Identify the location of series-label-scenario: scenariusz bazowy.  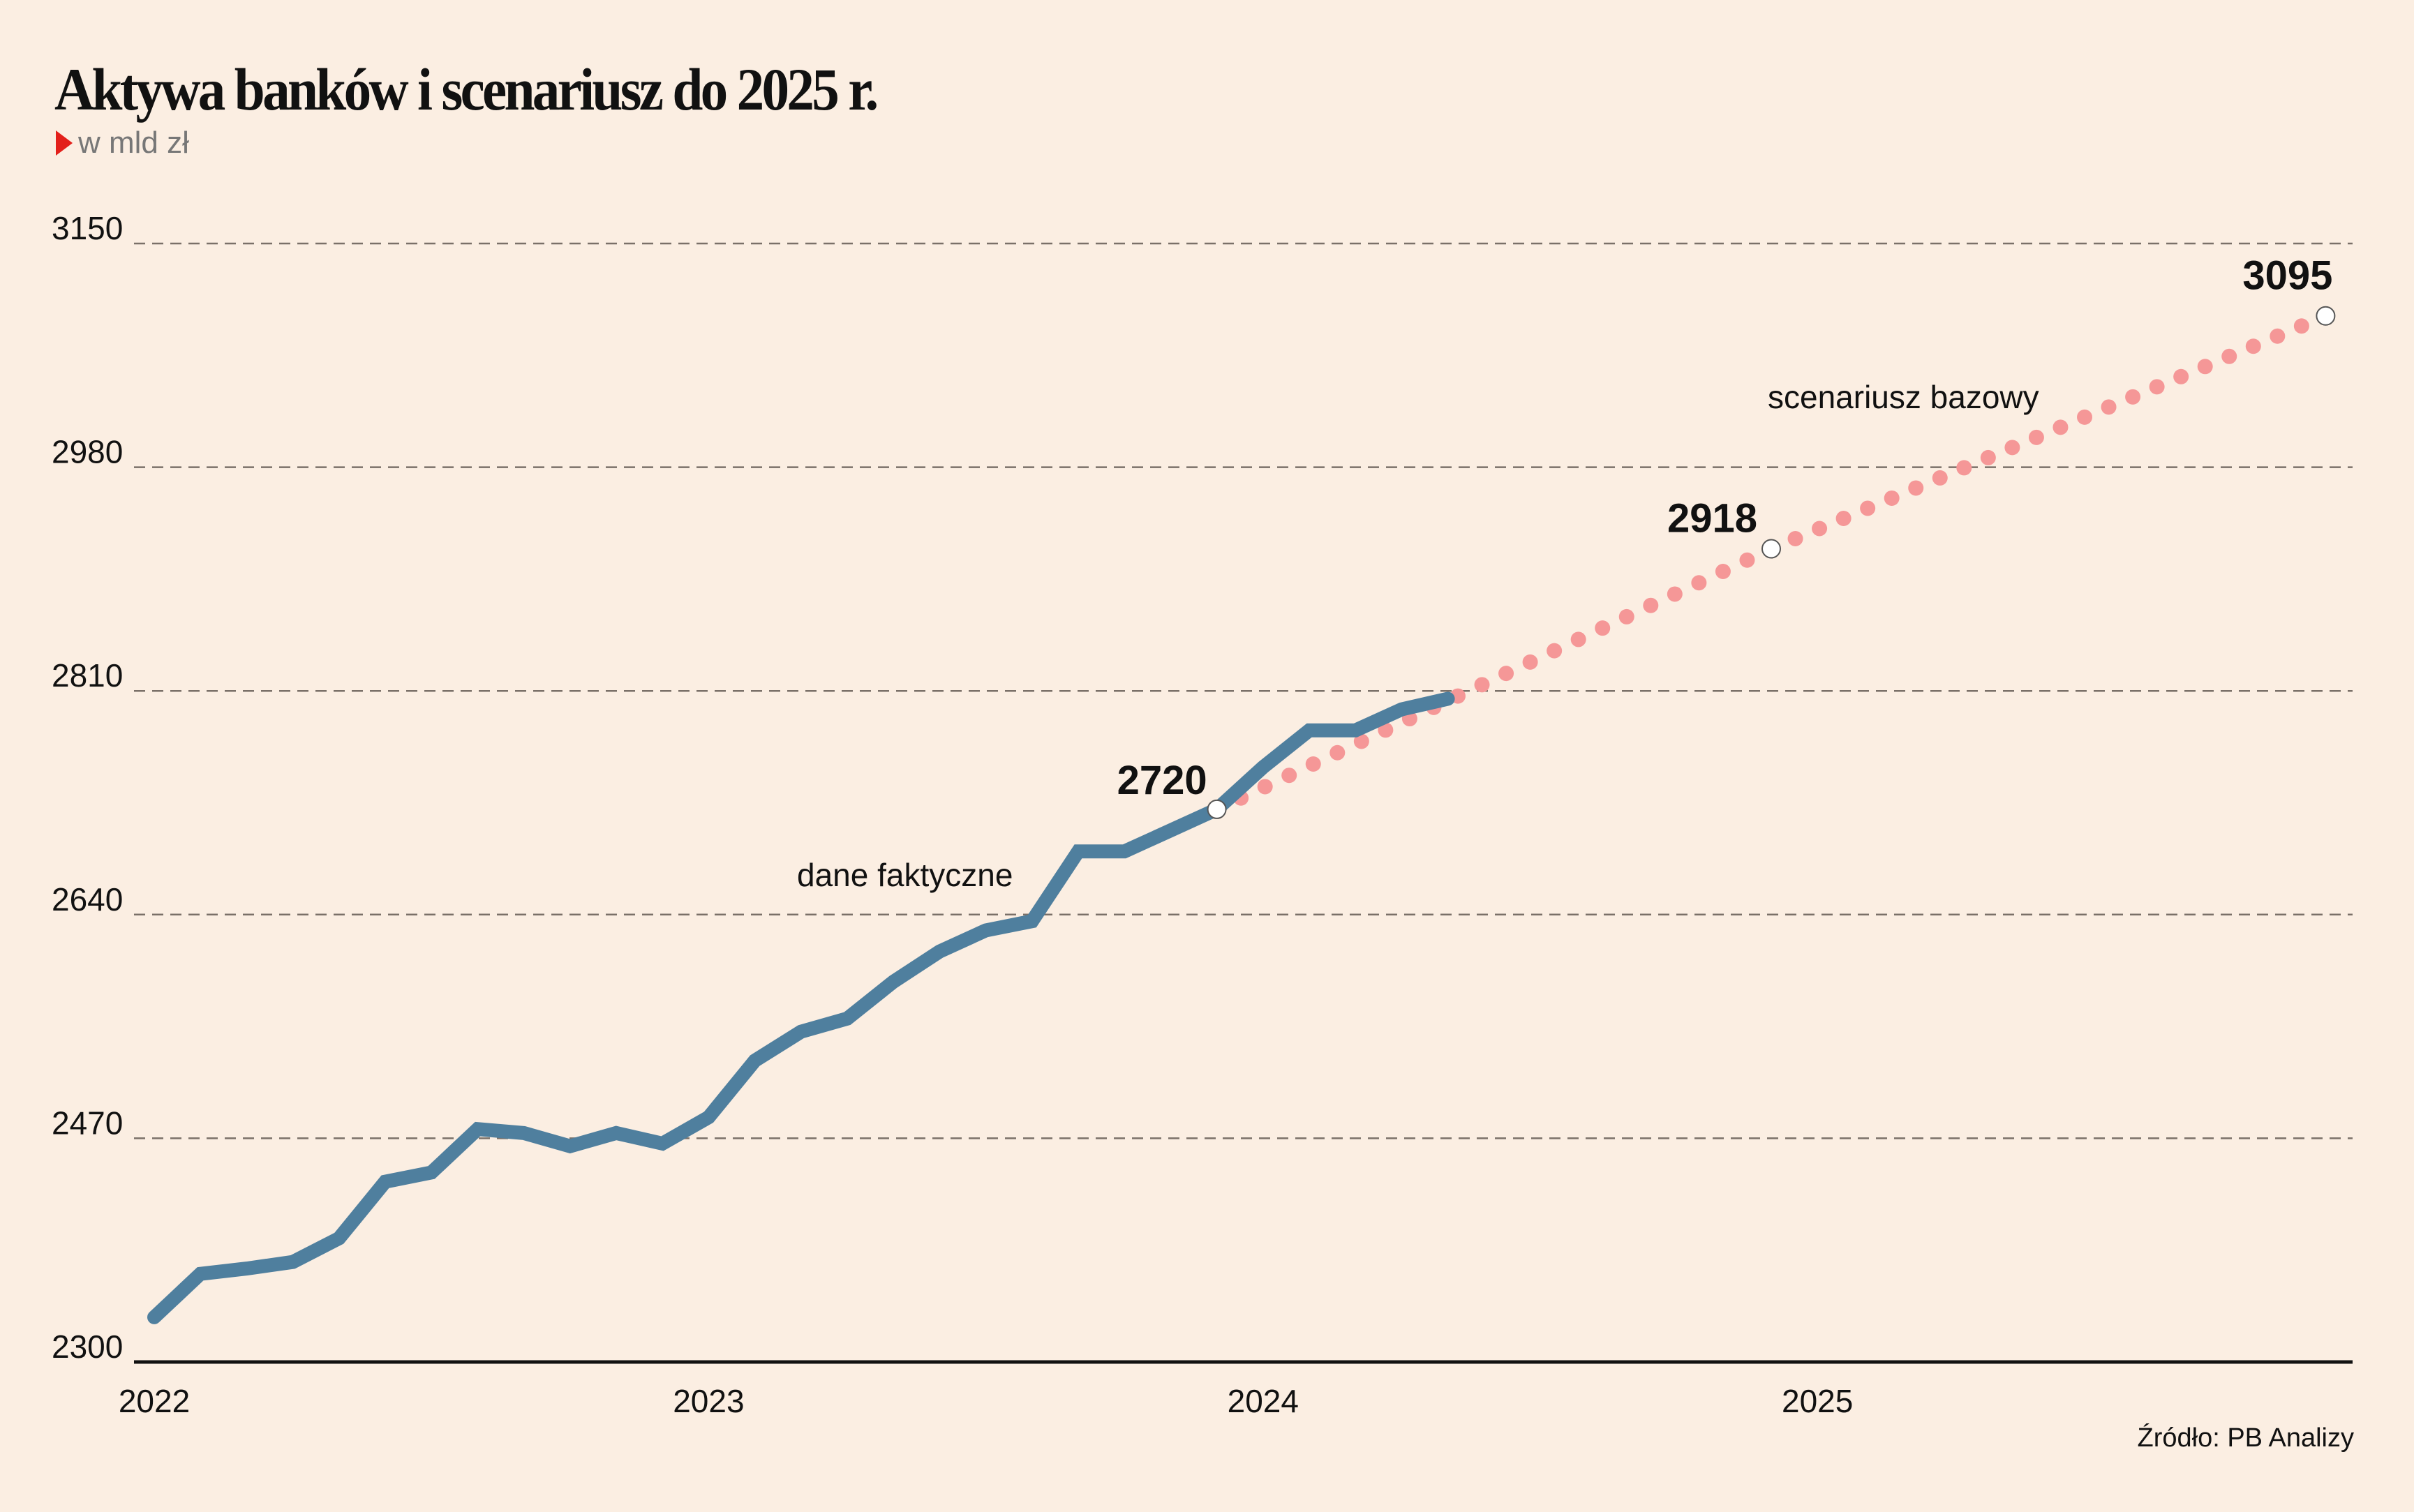
(1904, 397).